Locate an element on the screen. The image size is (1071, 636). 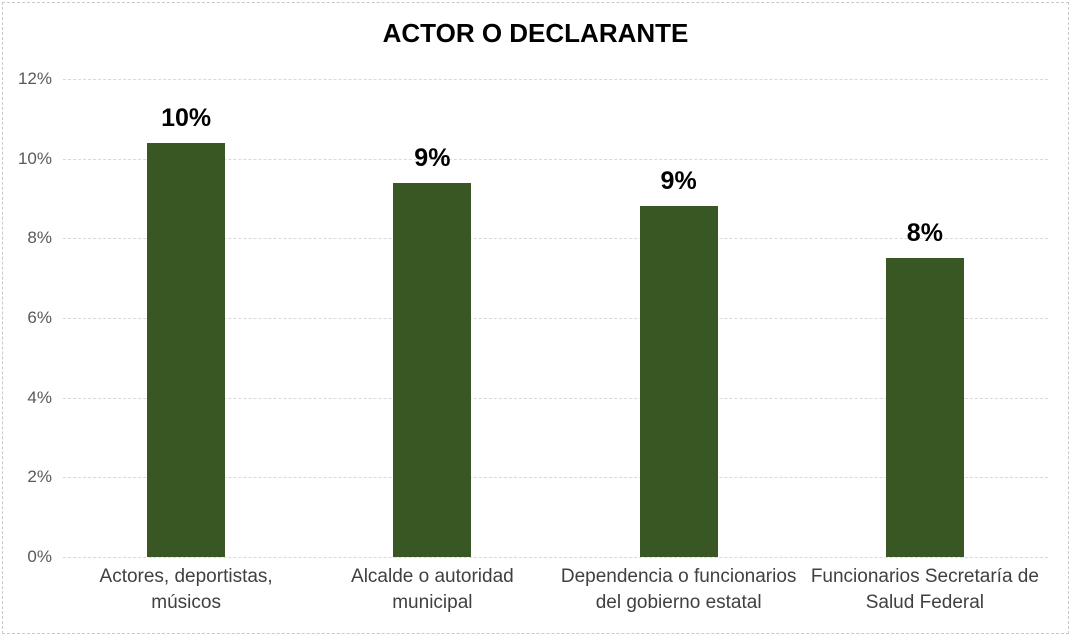
bar-value-label: 10% is located at coordinates (186, 117).